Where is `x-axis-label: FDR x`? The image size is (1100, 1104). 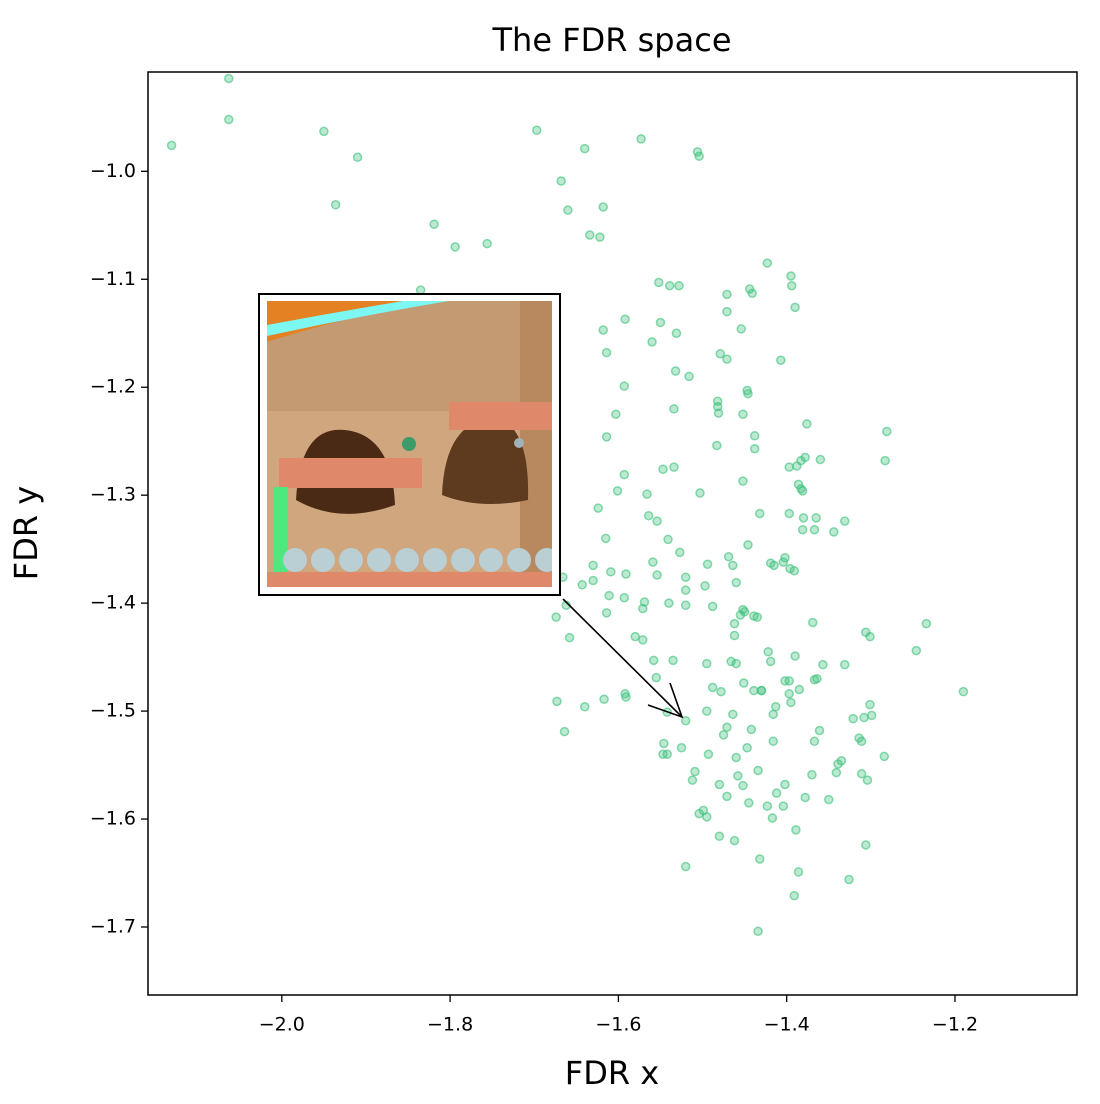 x-axis-label: FDR x is located at coordinates (612, 1073).